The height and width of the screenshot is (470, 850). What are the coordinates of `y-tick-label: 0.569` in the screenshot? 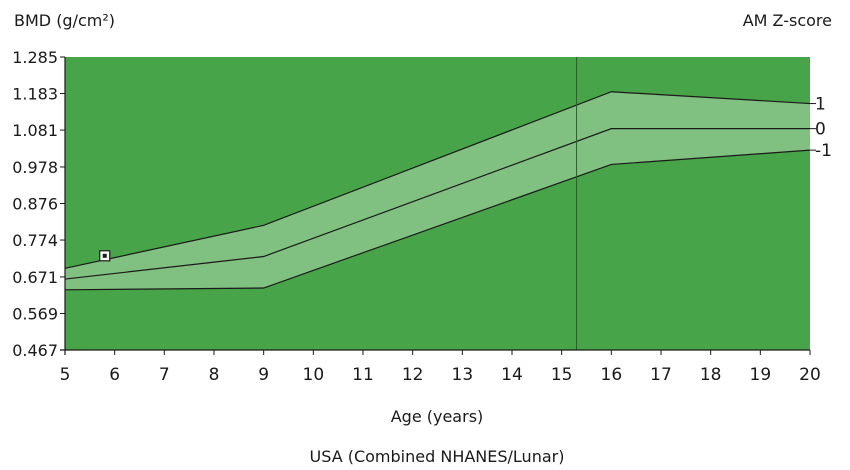 It's located at (35, 313).